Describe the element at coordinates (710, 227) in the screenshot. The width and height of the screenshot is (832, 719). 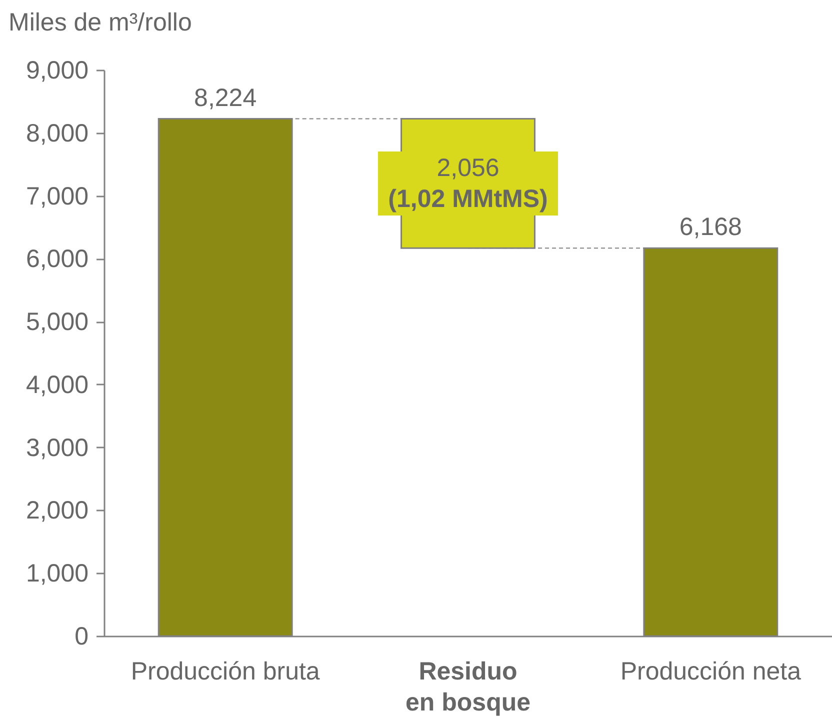
I see `data-label: 6,168` at that location.